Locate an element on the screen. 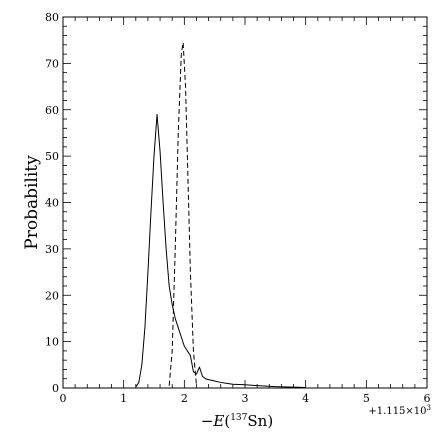  x-tick-label: 5 is located at coordinates (366, 398).